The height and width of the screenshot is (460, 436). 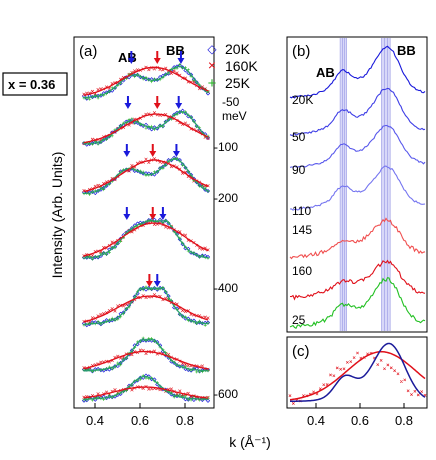 I want to click on energy-label-3: -200, so click(x=226, y=198).